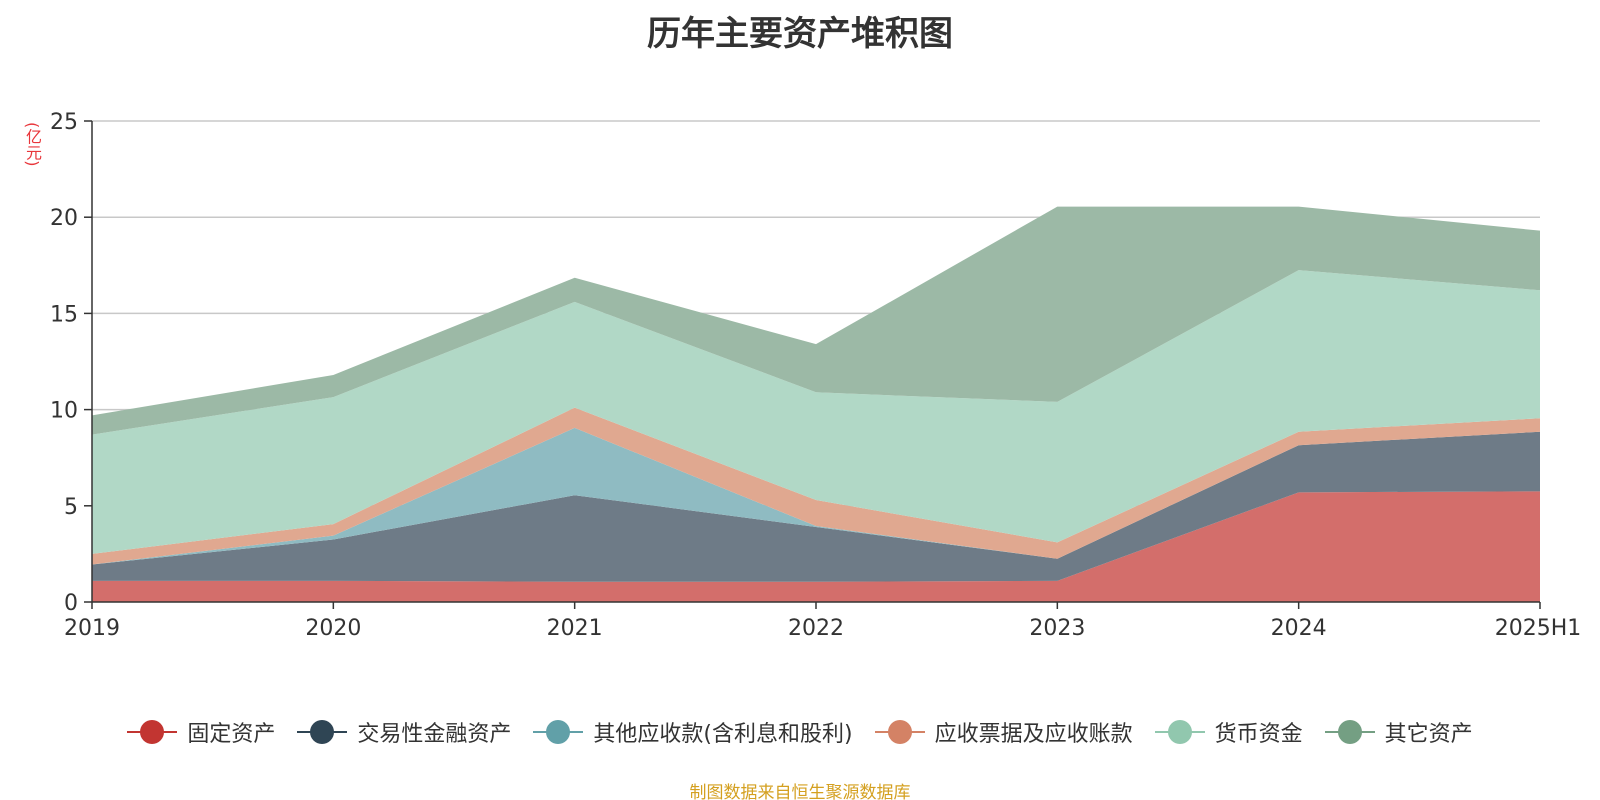  What do you see at coordinates (64, 122) in the screenshot?
I see `y-tick-label-25: 25` at bounding box center [64, 122].